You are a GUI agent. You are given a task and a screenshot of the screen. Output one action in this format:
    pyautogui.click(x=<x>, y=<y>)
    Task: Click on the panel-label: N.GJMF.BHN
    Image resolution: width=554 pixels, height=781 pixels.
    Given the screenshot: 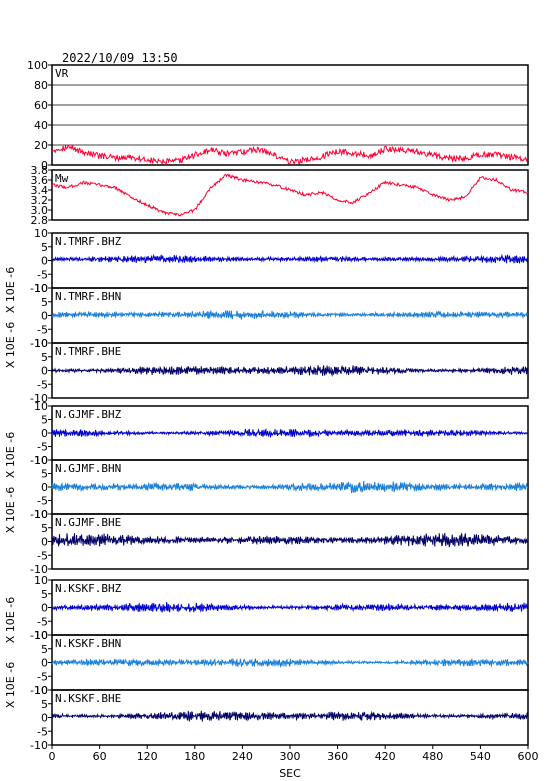 What is the action you would take?
    pyautogui.click(x=88, y=468)
    